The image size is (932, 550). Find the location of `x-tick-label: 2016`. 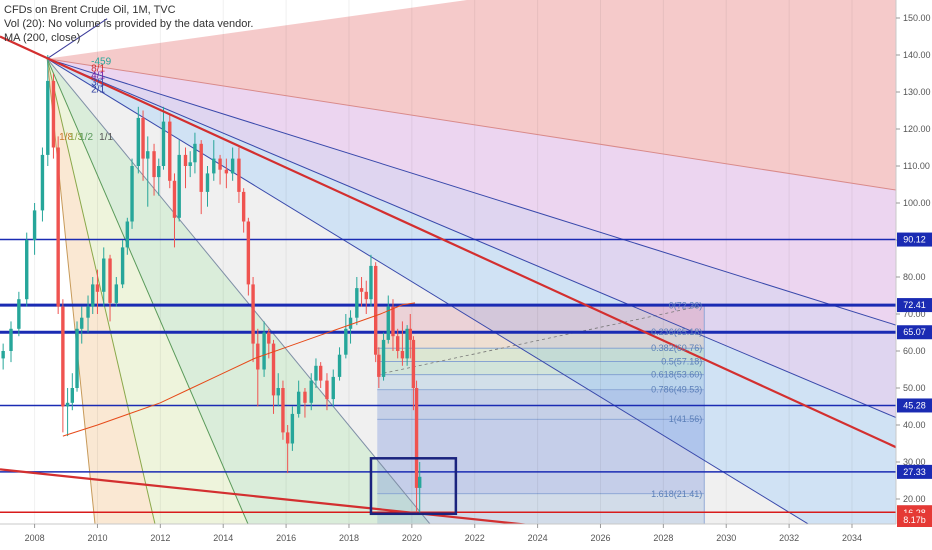

x-tick-label: 2016 is located at coordinates (286, 538).